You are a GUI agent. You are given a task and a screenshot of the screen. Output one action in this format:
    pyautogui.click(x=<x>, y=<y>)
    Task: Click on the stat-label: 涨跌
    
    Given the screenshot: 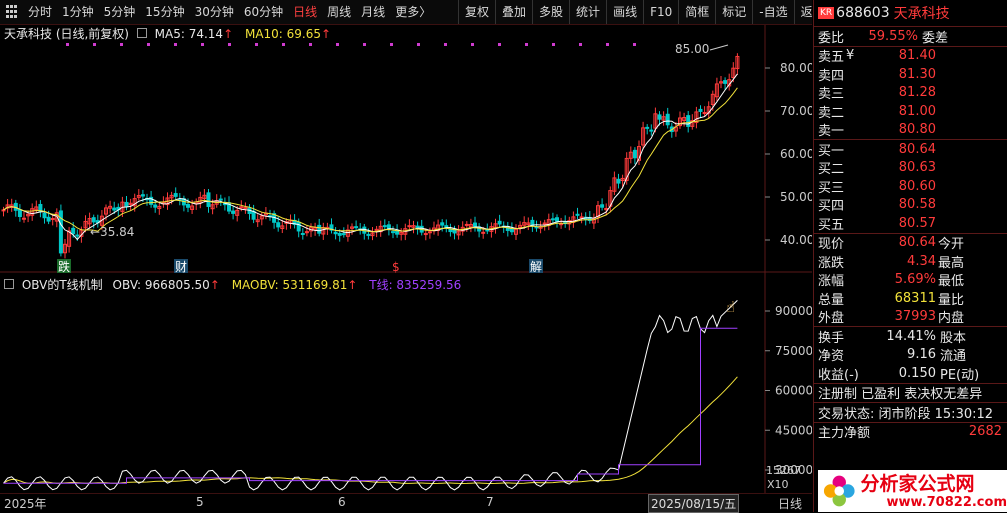 What is the action you would take?
    pyautogui.click(x=838, y=261)
    